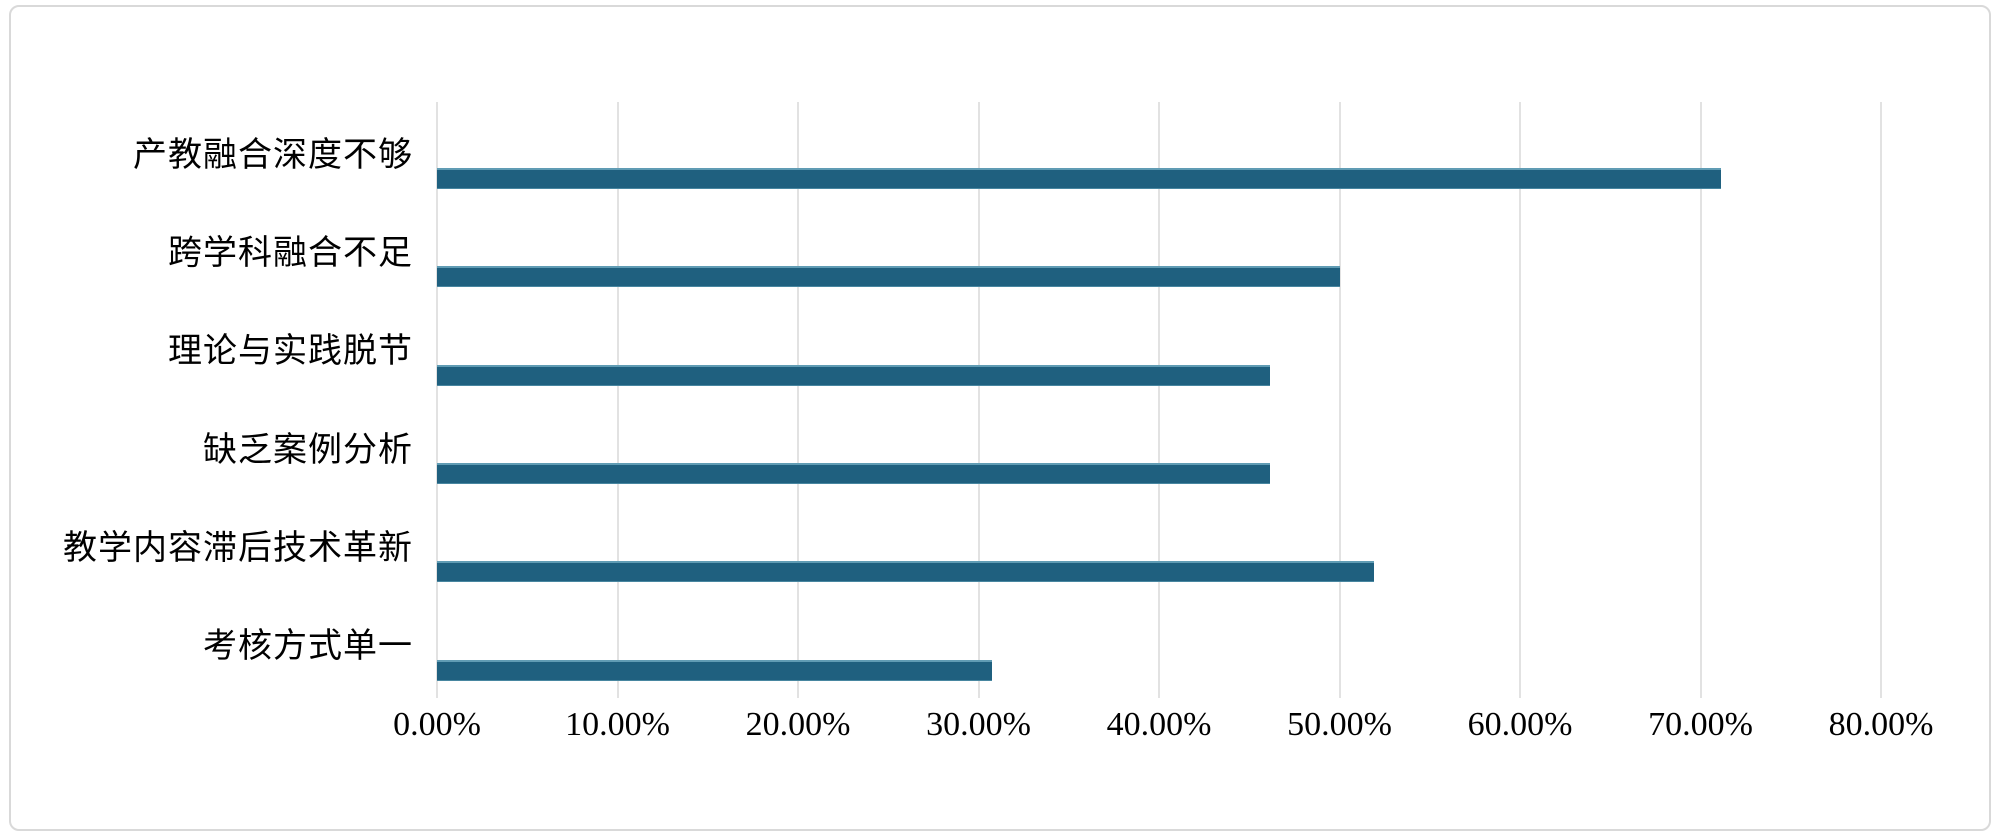 The image size is (2000, 838). Describe the element at coordinates (1700, 724) in the screenshot. I see `x-tick-label: 70.00%` at that location.